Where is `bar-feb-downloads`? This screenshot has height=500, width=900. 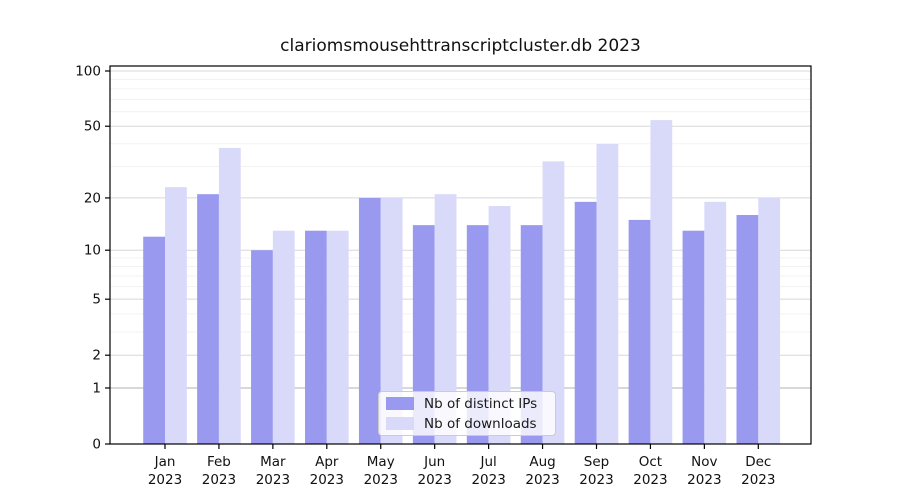
bar-feb-downloads is located at coordinates (229, 295).